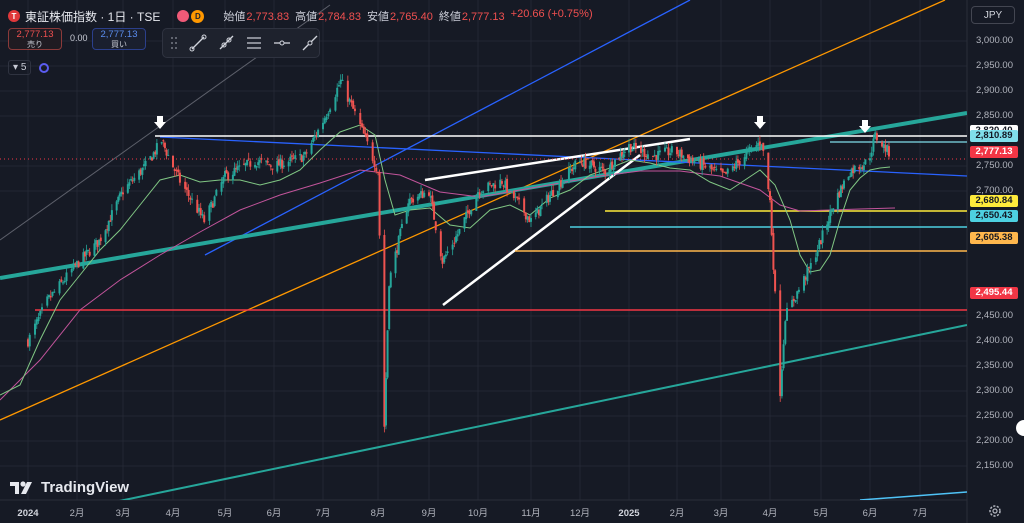 The image size is (1024, 523). Describe the element at coordinates (198, 43) in the screenshot. I see `trend-line-icon` at that location.